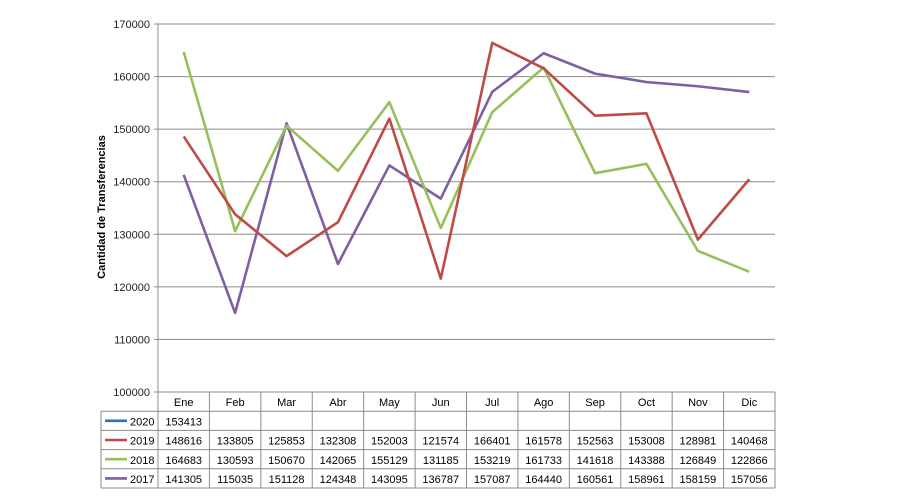 The image size is (900, 500). I want to click on data-label: 142065, so click(338, 461).